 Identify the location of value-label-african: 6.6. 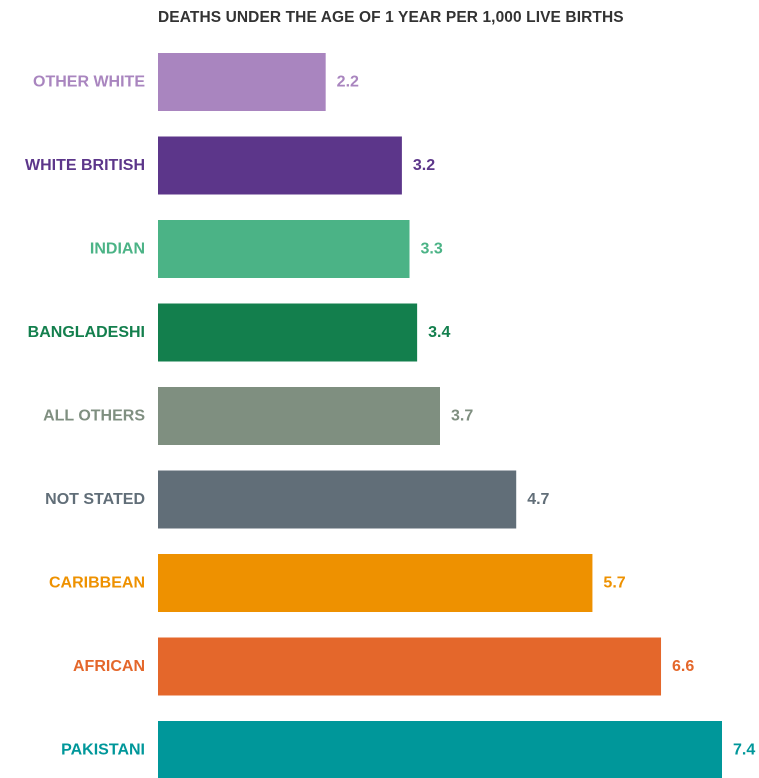
(683, 666).